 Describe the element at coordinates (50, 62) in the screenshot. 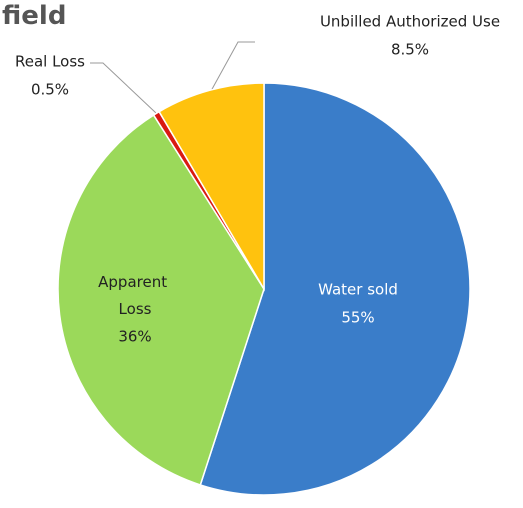

I see `slice-label: Real Loss` at that location.